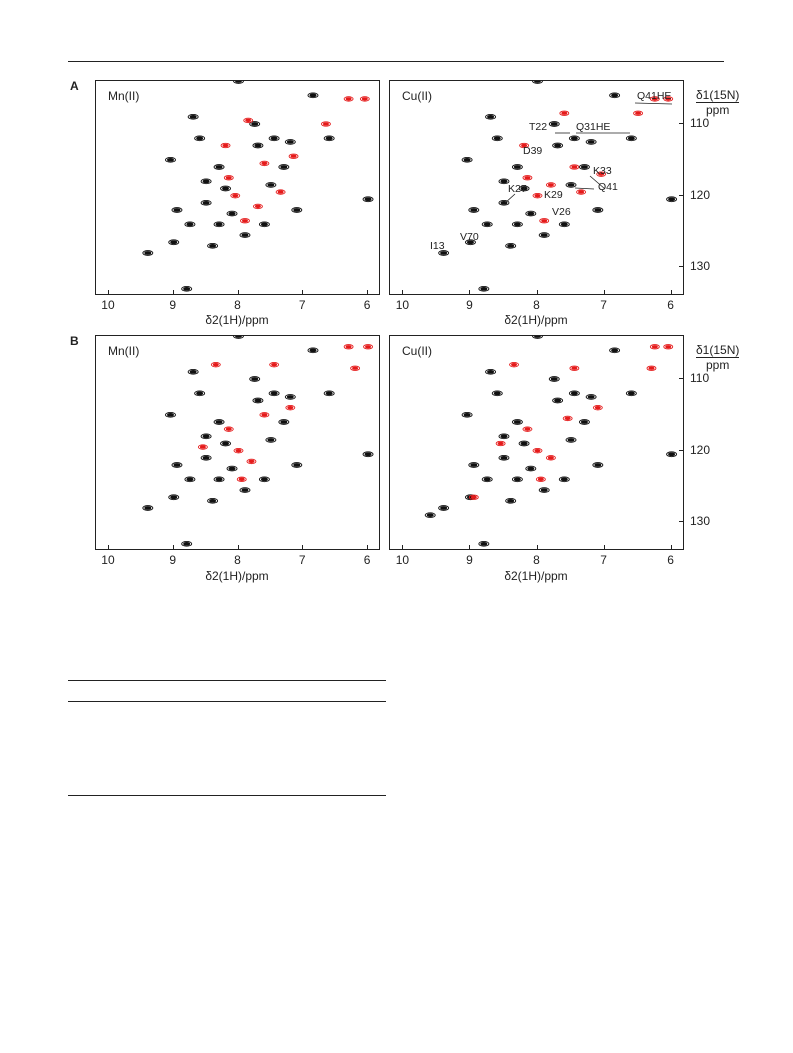 The height and width of the screenshot is (1053, 793). Describe the element at coordinates (538, 127) in the screenshot. I see `peak-label: T22` at that location.